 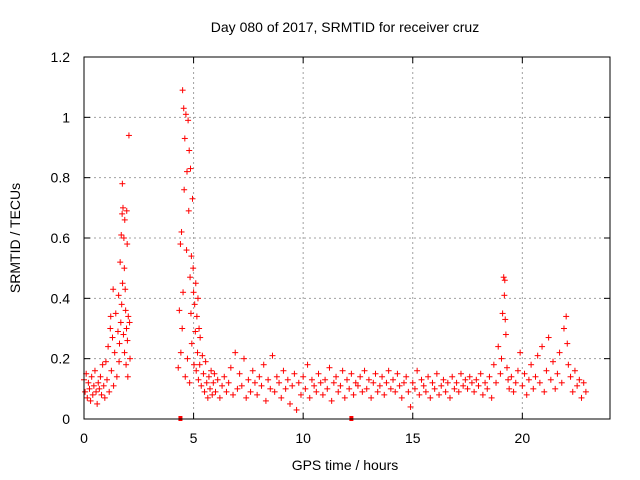 I want to click on y-tick-label: 0.8, so click(x=61, y=178).